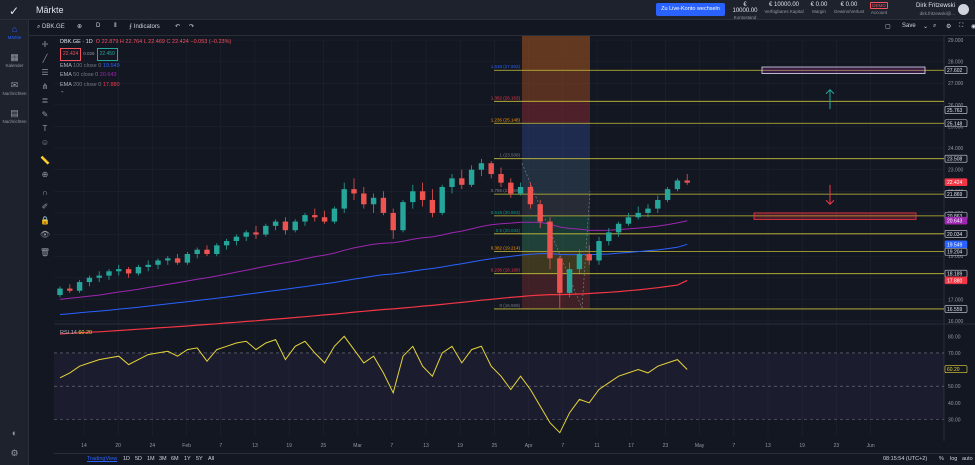 Image resolution: width=975 pixels, height=465 pixels. I want to click on hide-icon: 👁, so click(45, 234).